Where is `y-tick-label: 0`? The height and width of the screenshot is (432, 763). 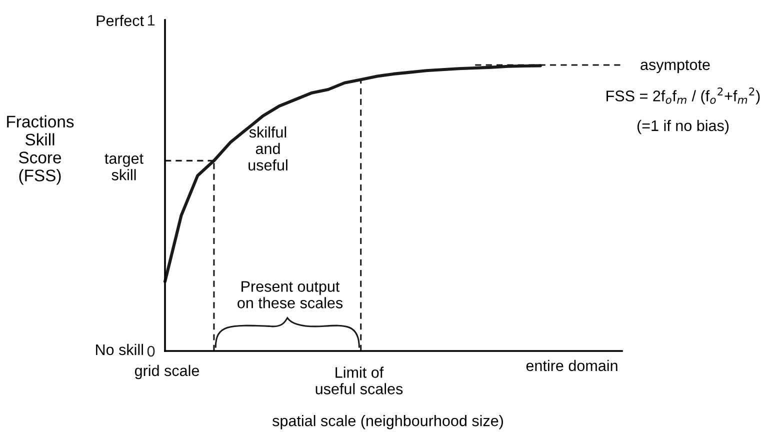
y-tick-label: 0 is located at coordinates (151, 351).